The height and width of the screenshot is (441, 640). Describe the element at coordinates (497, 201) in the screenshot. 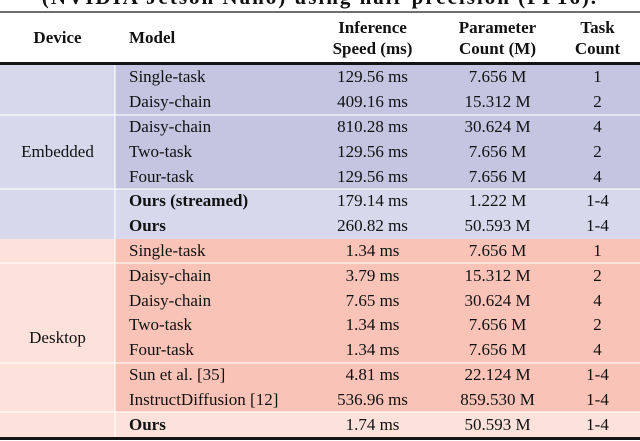

I see `params-cell: 1.222 M` at that location.